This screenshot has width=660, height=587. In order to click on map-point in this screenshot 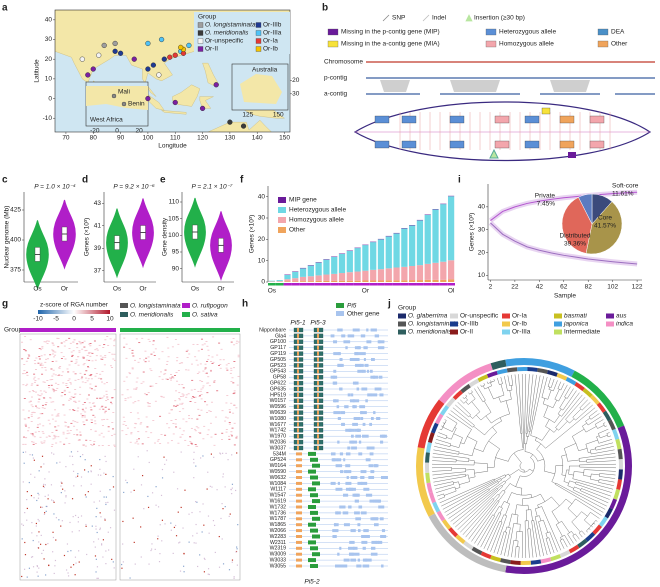, I will do `click(181, 47)`.